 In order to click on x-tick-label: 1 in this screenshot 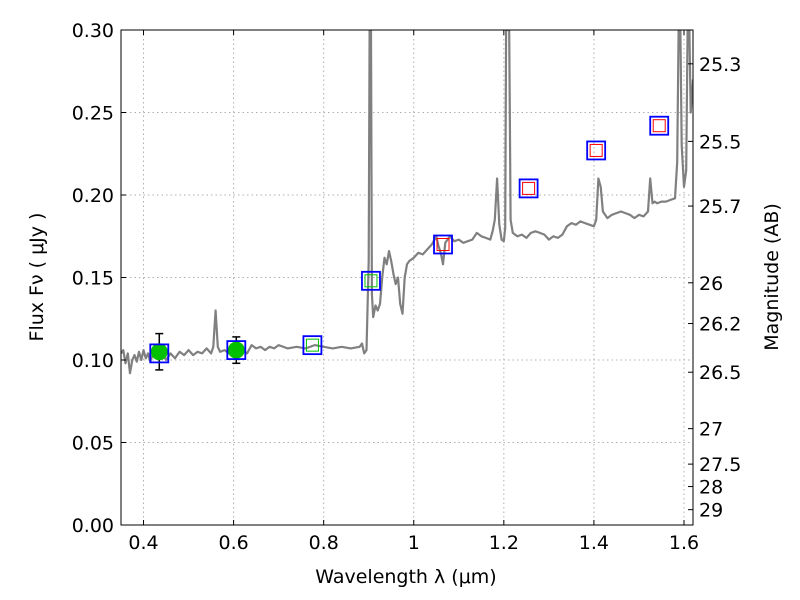, I will do `click(414, 543)`.